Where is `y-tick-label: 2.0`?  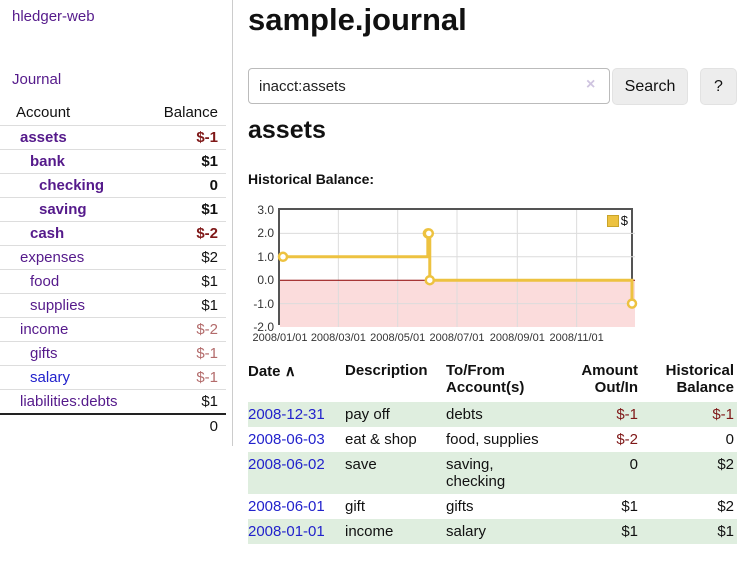 y-tick-label: 2.0 is located at coordinates (265, 233).